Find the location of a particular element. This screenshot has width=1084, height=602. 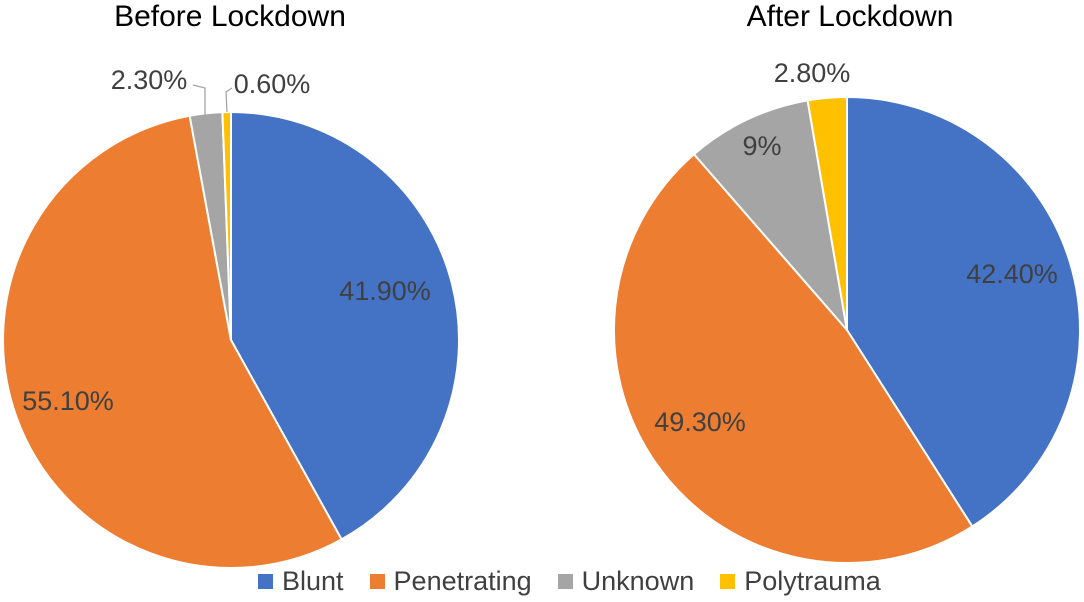

pie-after-slice-polytrauma is located at coordinates (827, 213).